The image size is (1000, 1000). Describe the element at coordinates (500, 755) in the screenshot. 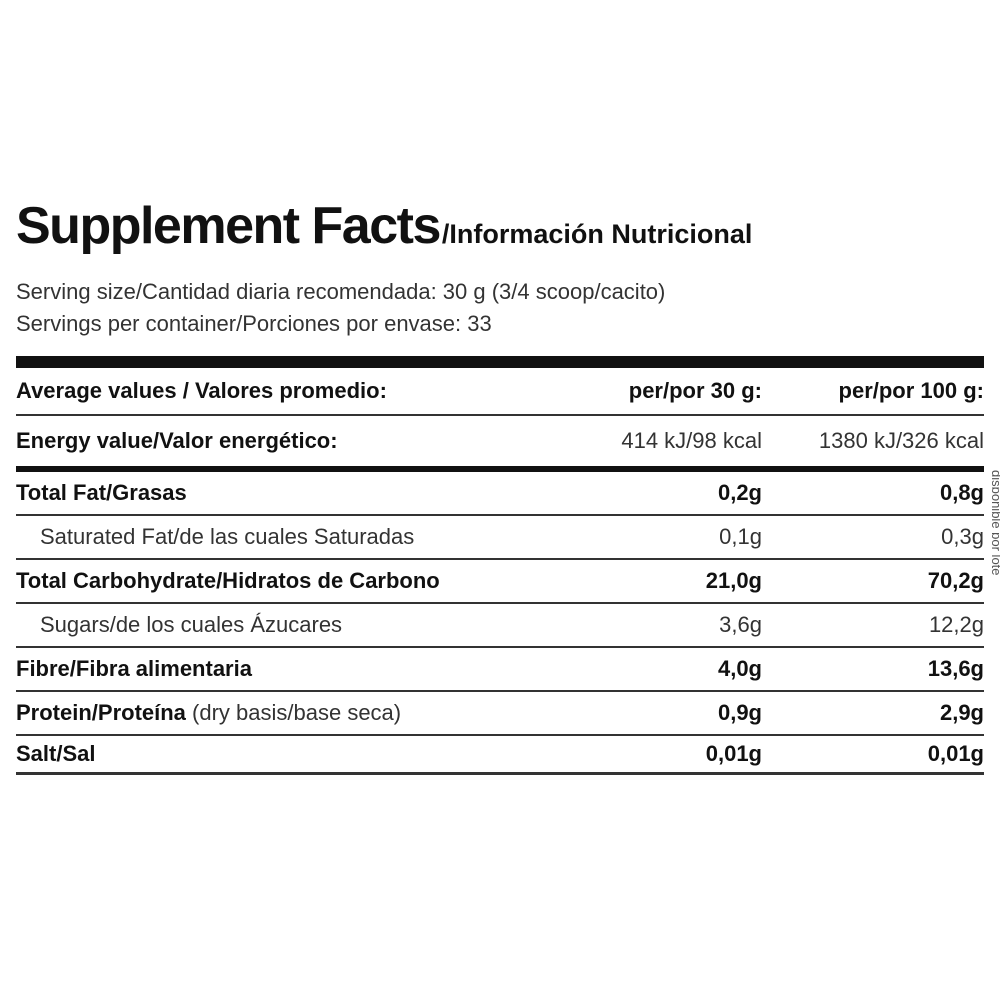

I see `table-row-salt: Salt/Sal 0,01g 0,01g` at that location.